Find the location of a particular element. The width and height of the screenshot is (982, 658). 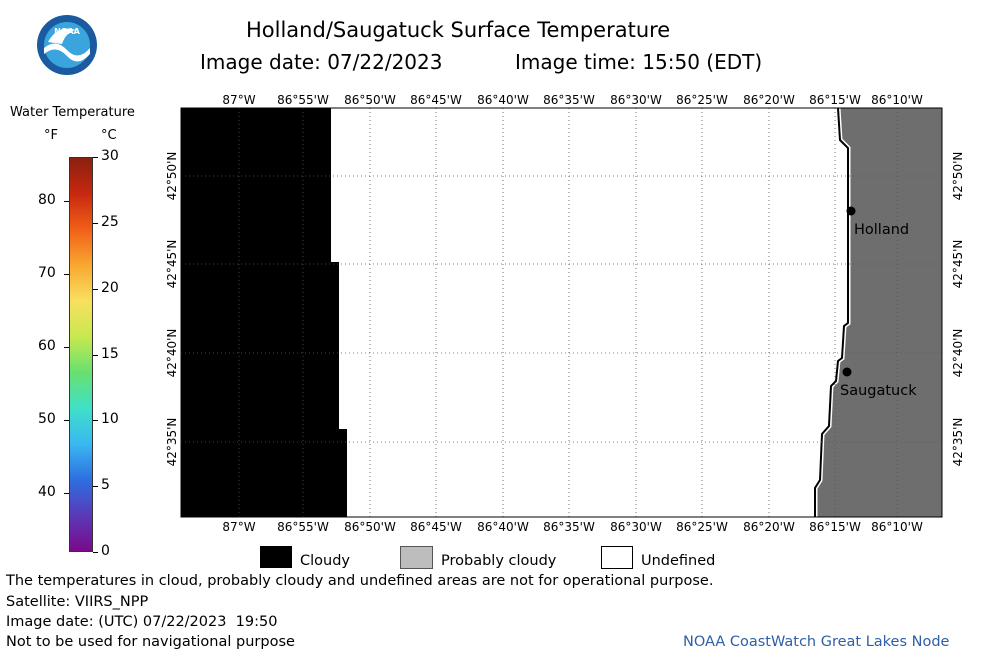

noaa-logo-text: NOAA is located at coordinates (67, 31).